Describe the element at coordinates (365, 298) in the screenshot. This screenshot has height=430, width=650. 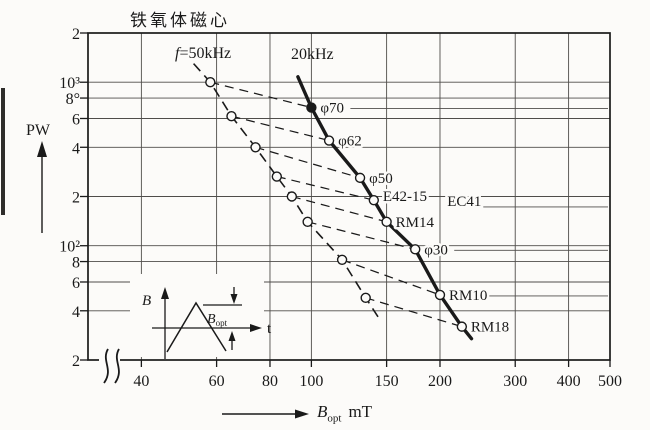
I see `point-50khz-RM18` at that location.